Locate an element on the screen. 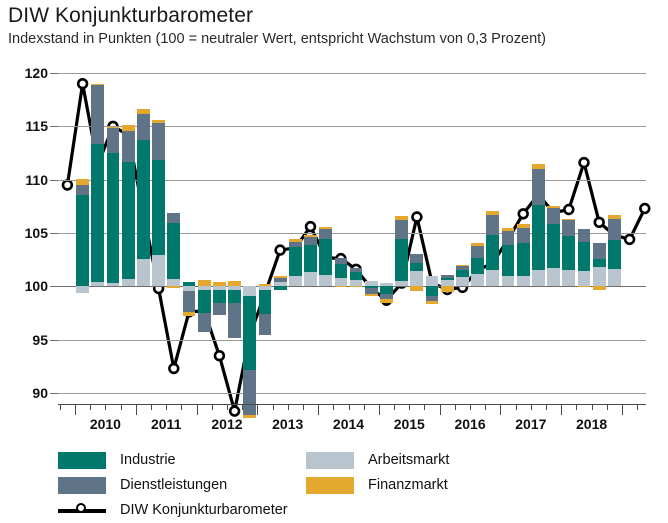 The image size is (668, 523). bar-2012-Q1 is located at coordinates (219, 233).